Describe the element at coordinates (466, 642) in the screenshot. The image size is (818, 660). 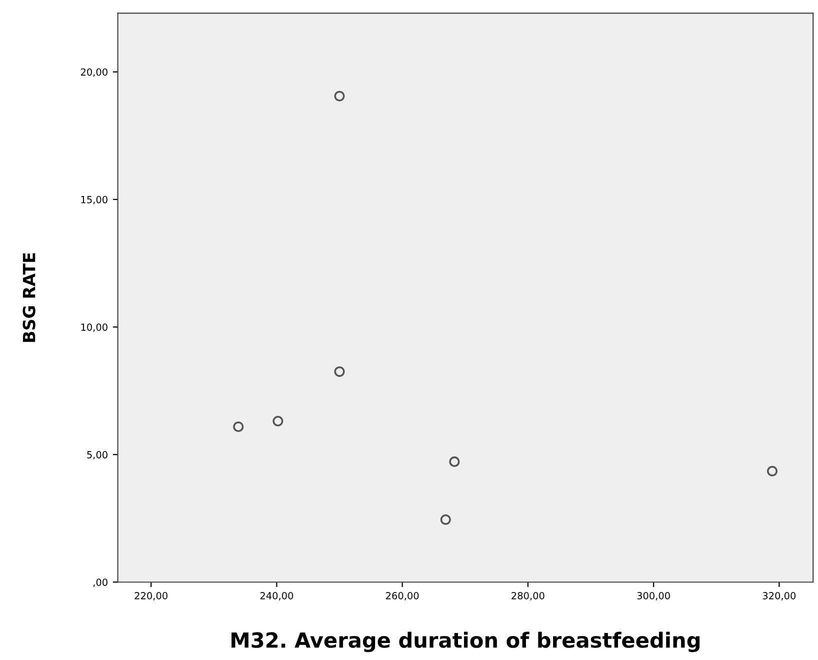
I see `x-axis-title: M32. Average duration of breastfeeding` at that location.